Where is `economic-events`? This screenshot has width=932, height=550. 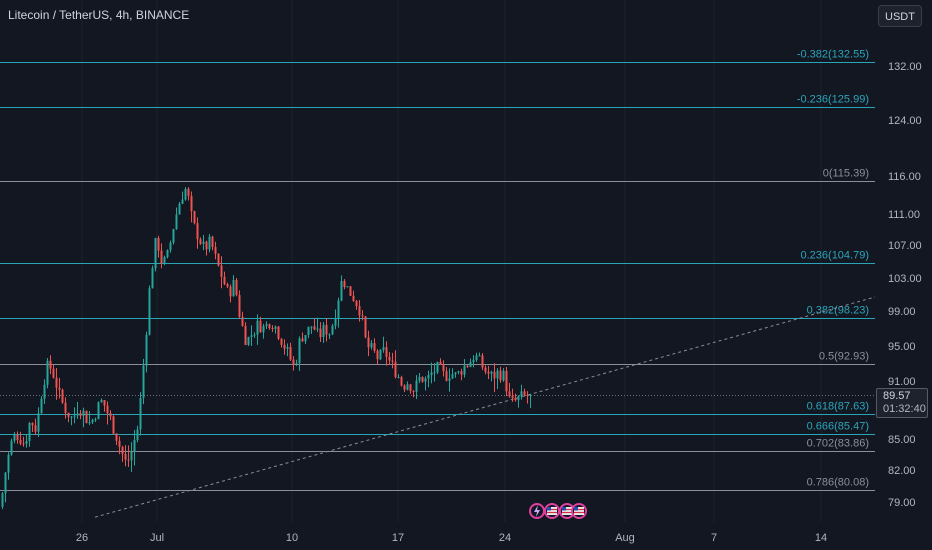 economic-events is located at coordinates (558, 511).